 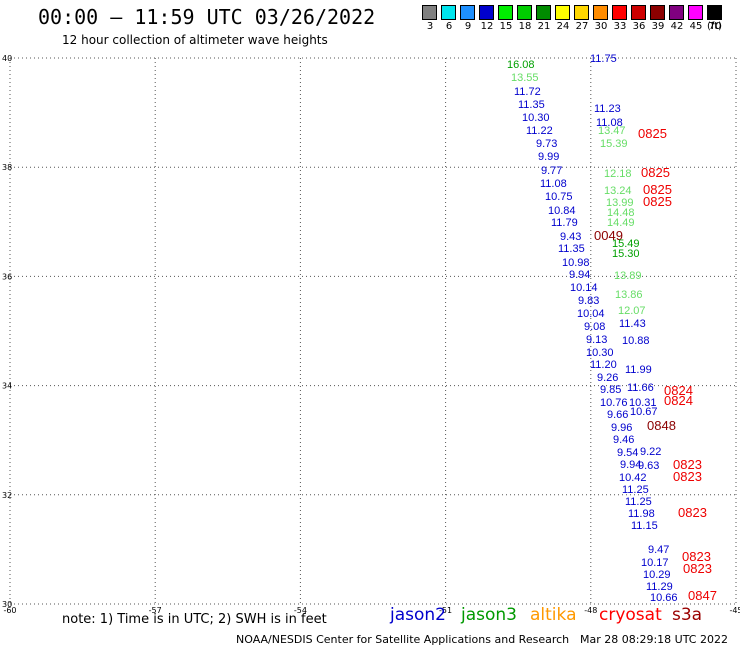 What do you see at coordinates (603, 365) in the screenshot?
I see `wave-height-label: 11.20` at bounding box center [603, 365].